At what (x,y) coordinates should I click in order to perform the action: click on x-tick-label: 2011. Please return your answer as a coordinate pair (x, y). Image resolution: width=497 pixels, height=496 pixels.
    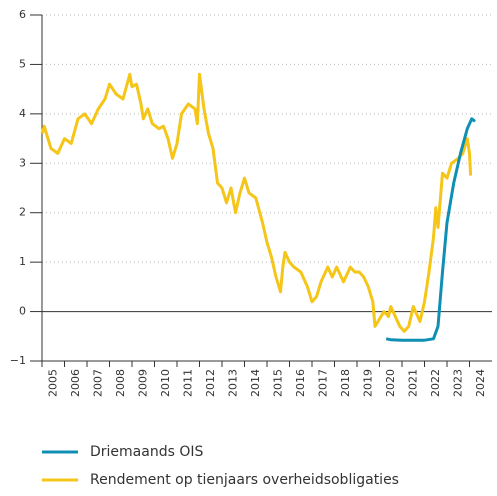
    Looking at the image, I should click on (187, 383).